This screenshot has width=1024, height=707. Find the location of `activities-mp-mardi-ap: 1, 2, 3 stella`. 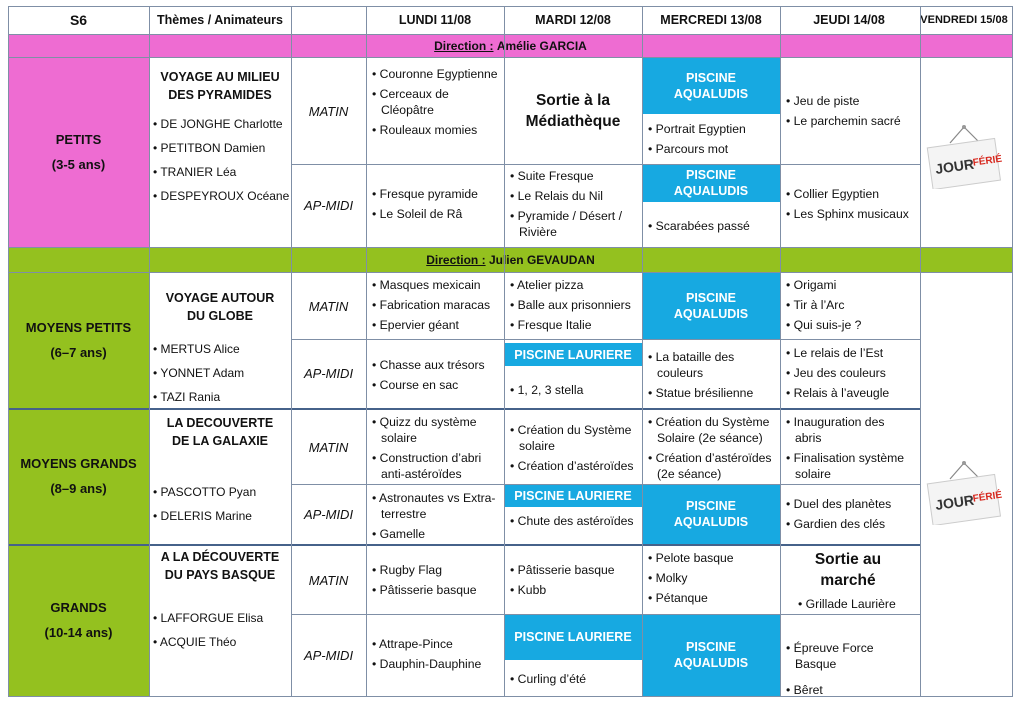

activities-mp-mardi-ap: 1, 2, 3 stella is located at coordinates (573, 391).